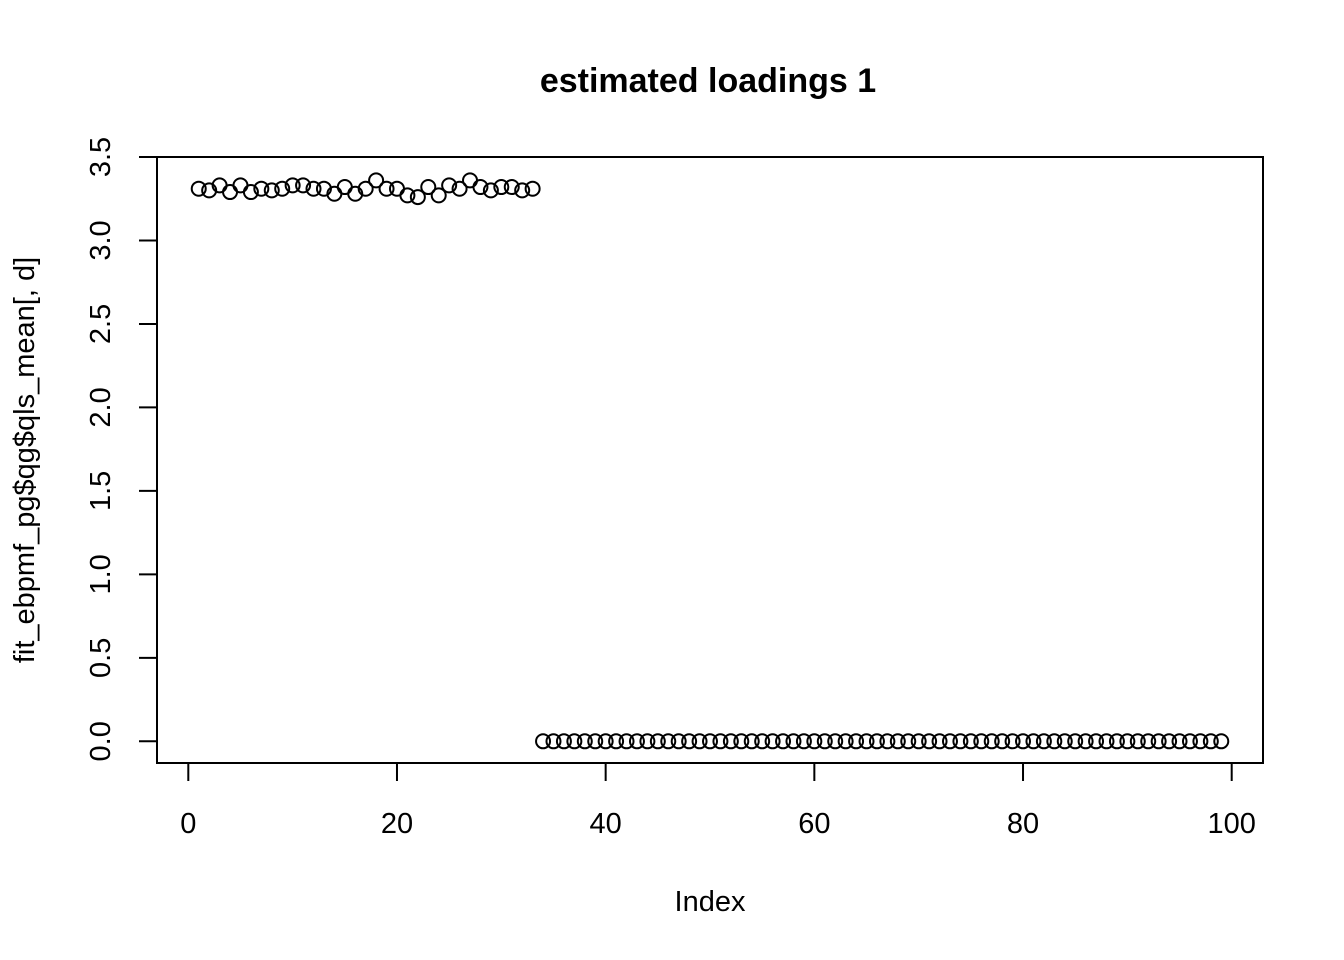 The width and height of the screenshot is (1344, 960). What do you see at coordinates (188, 824) in the screenshot?
I see `x-tick-label: 0` at bounding box center [188, 824].